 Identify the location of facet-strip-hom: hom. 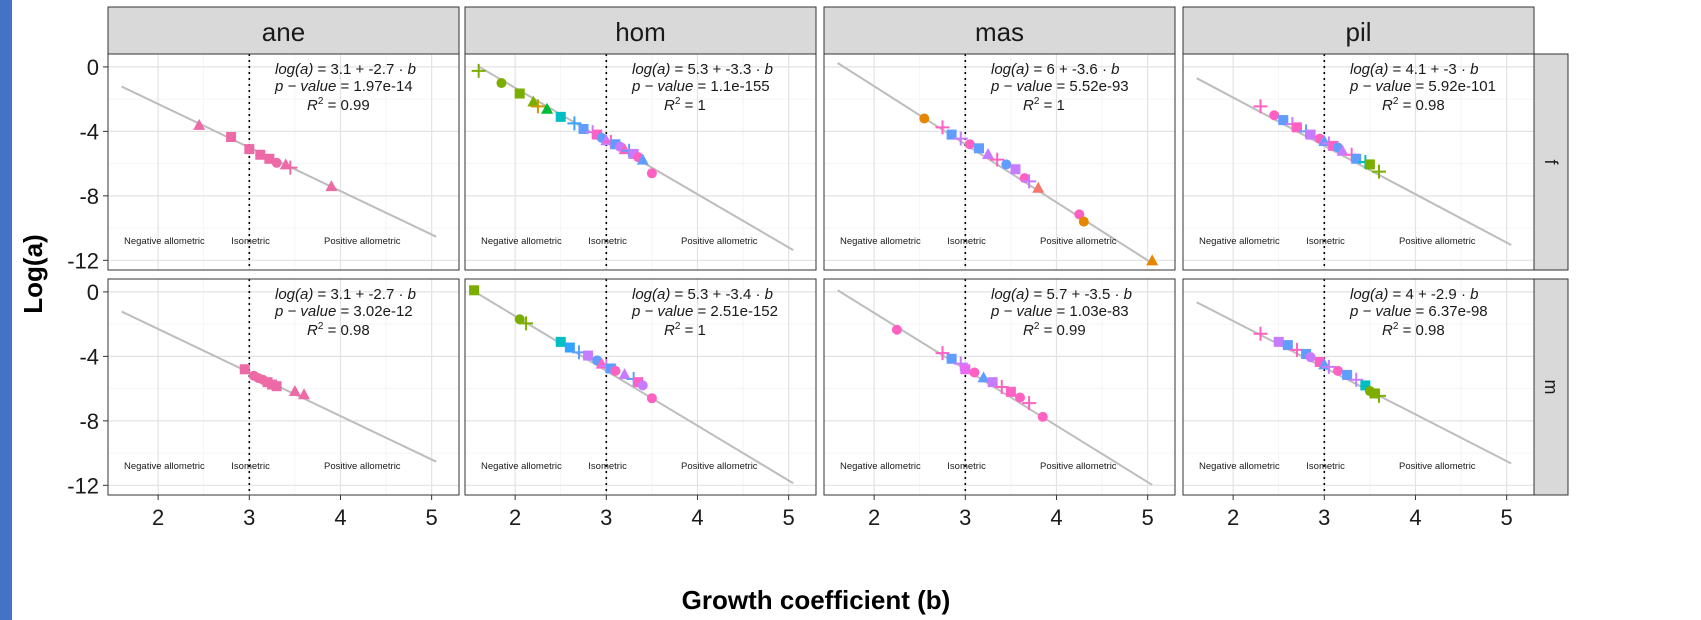
(640, 30).